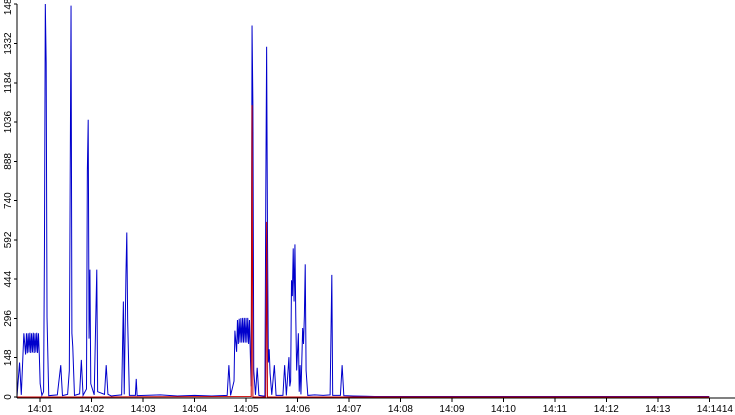  I want to click on x-tick-label: 14:05, so click(246, 409).